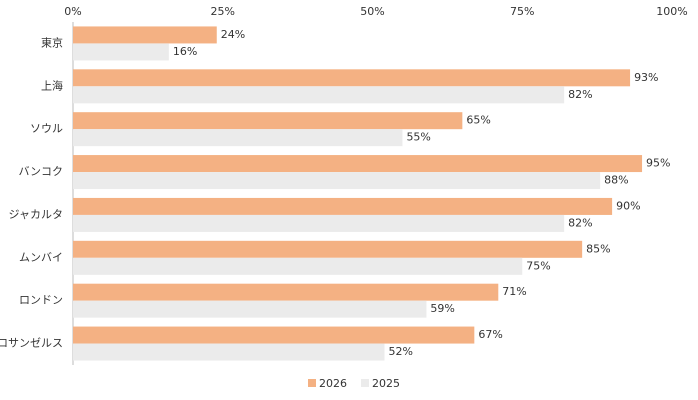  Describe the element at coordinates (372, 11) in the screenshot. I see `x-tick-label: 50%` at that location.